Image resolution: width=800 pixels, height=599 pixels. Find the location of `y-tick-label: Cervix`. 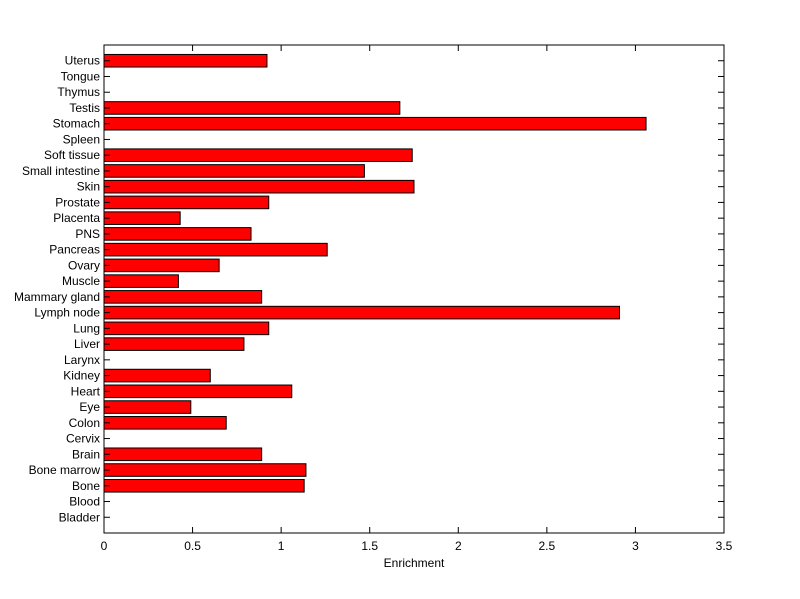

y-tick-label: Cervix is located at coordinates (83, 439).